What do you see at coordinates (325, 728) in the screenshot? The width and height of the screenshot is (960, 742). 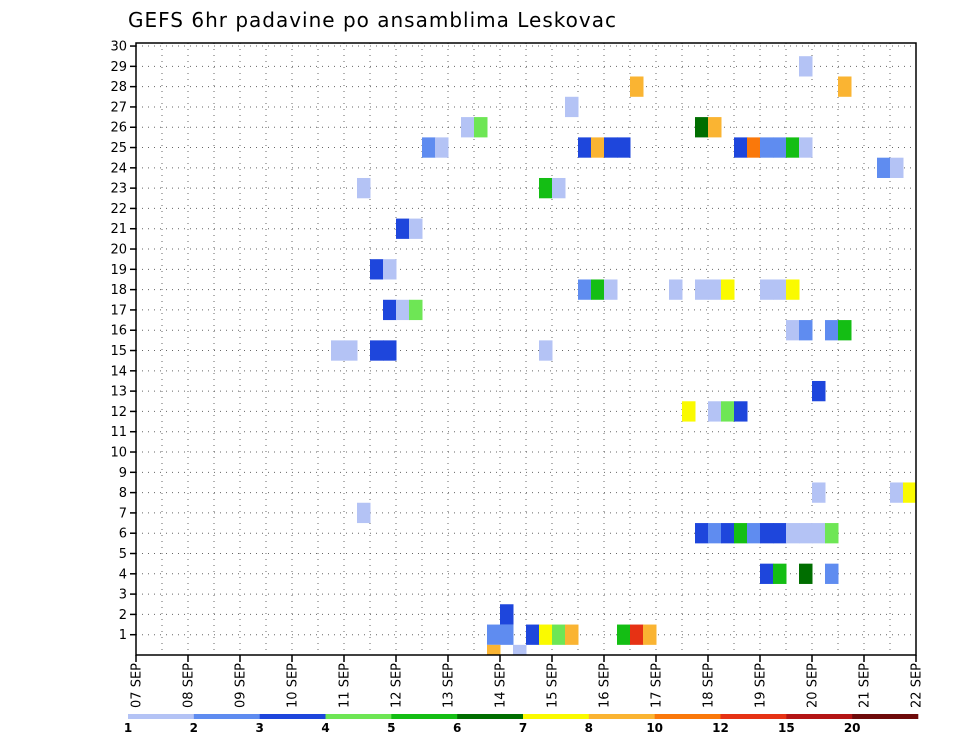 I see `legend-label: 4` at bounding box center [325, 728].